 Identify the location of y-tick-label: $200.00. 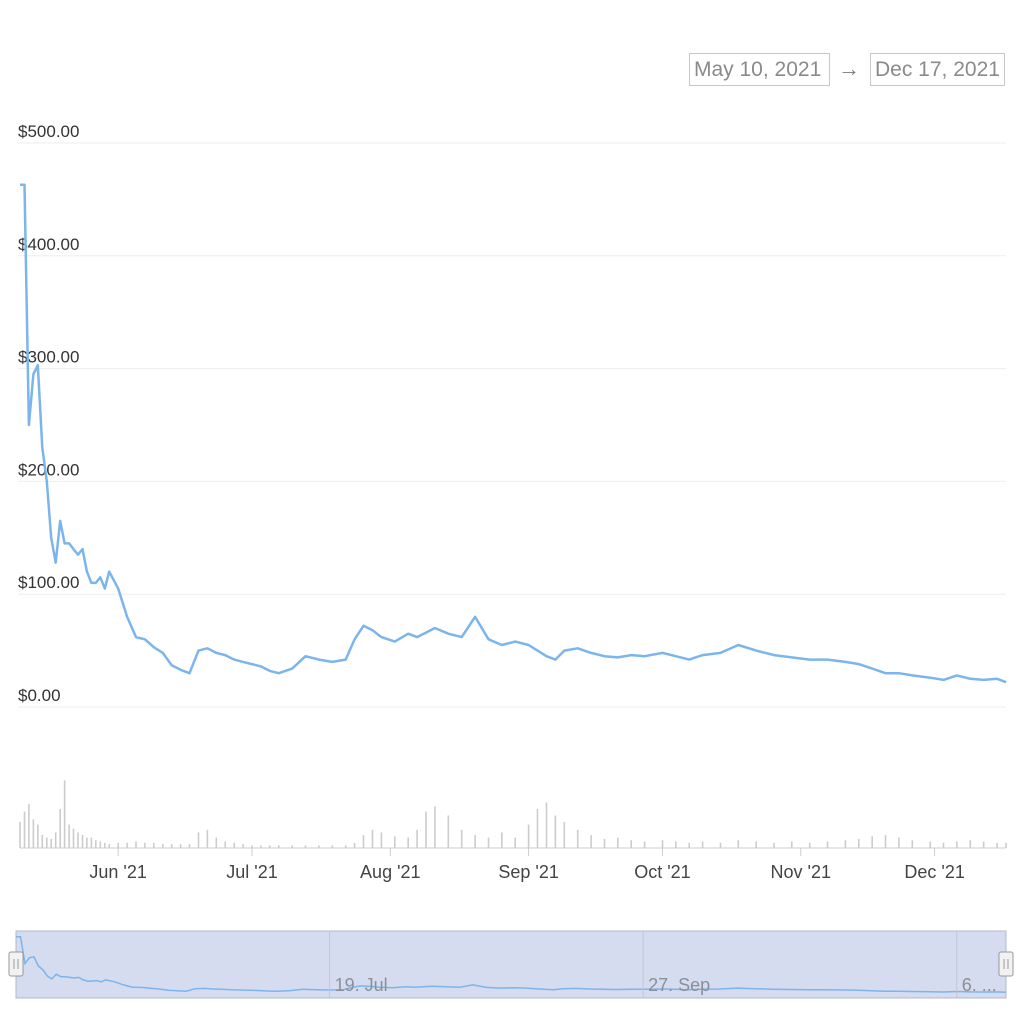
(48, 469).